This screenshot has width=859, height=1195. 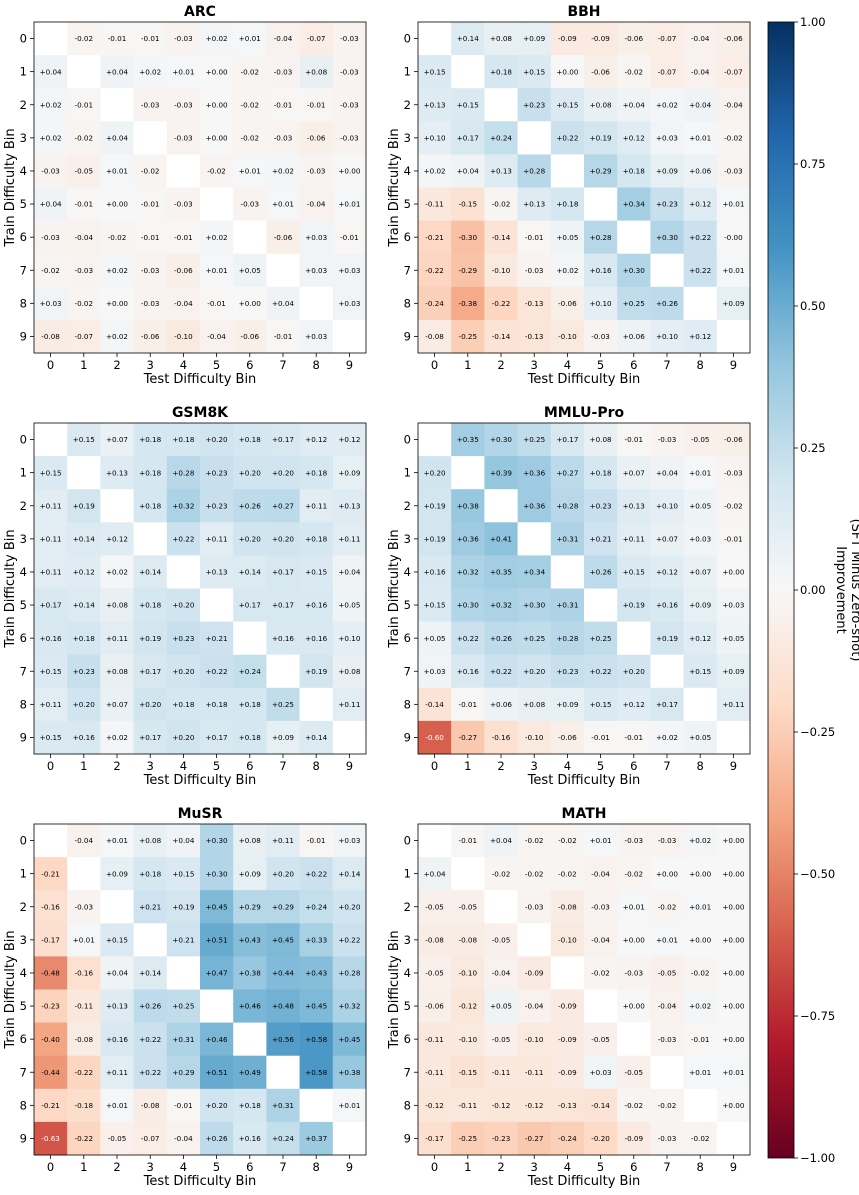 I want to click on heatmap-cell-label: +0.35, so click(x=501, y=572).